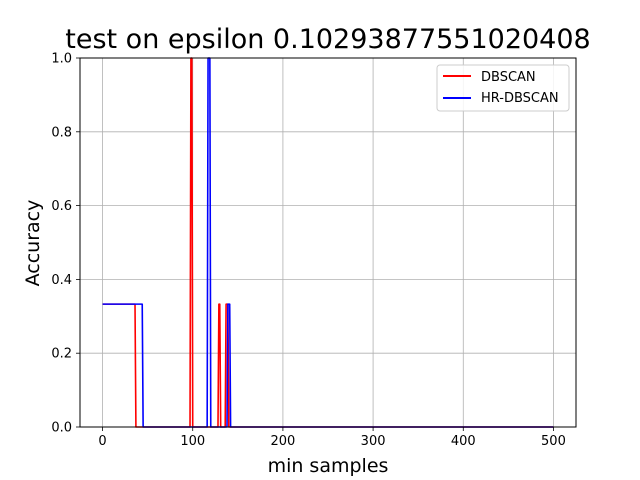  Describe the element at coordinates (327, 39) in the screenshot. I see `chart-title: test on epsilon 0.10293877551020408` at that location.